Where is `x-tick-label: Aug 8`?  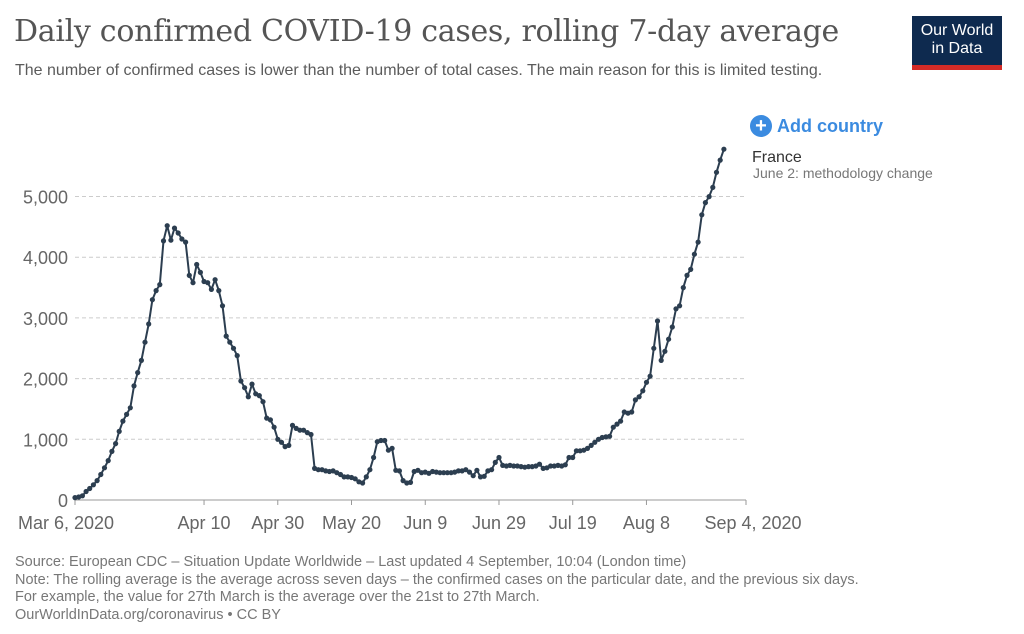
x-tick-label: Aug 8 is located at coordinates (646, 523).